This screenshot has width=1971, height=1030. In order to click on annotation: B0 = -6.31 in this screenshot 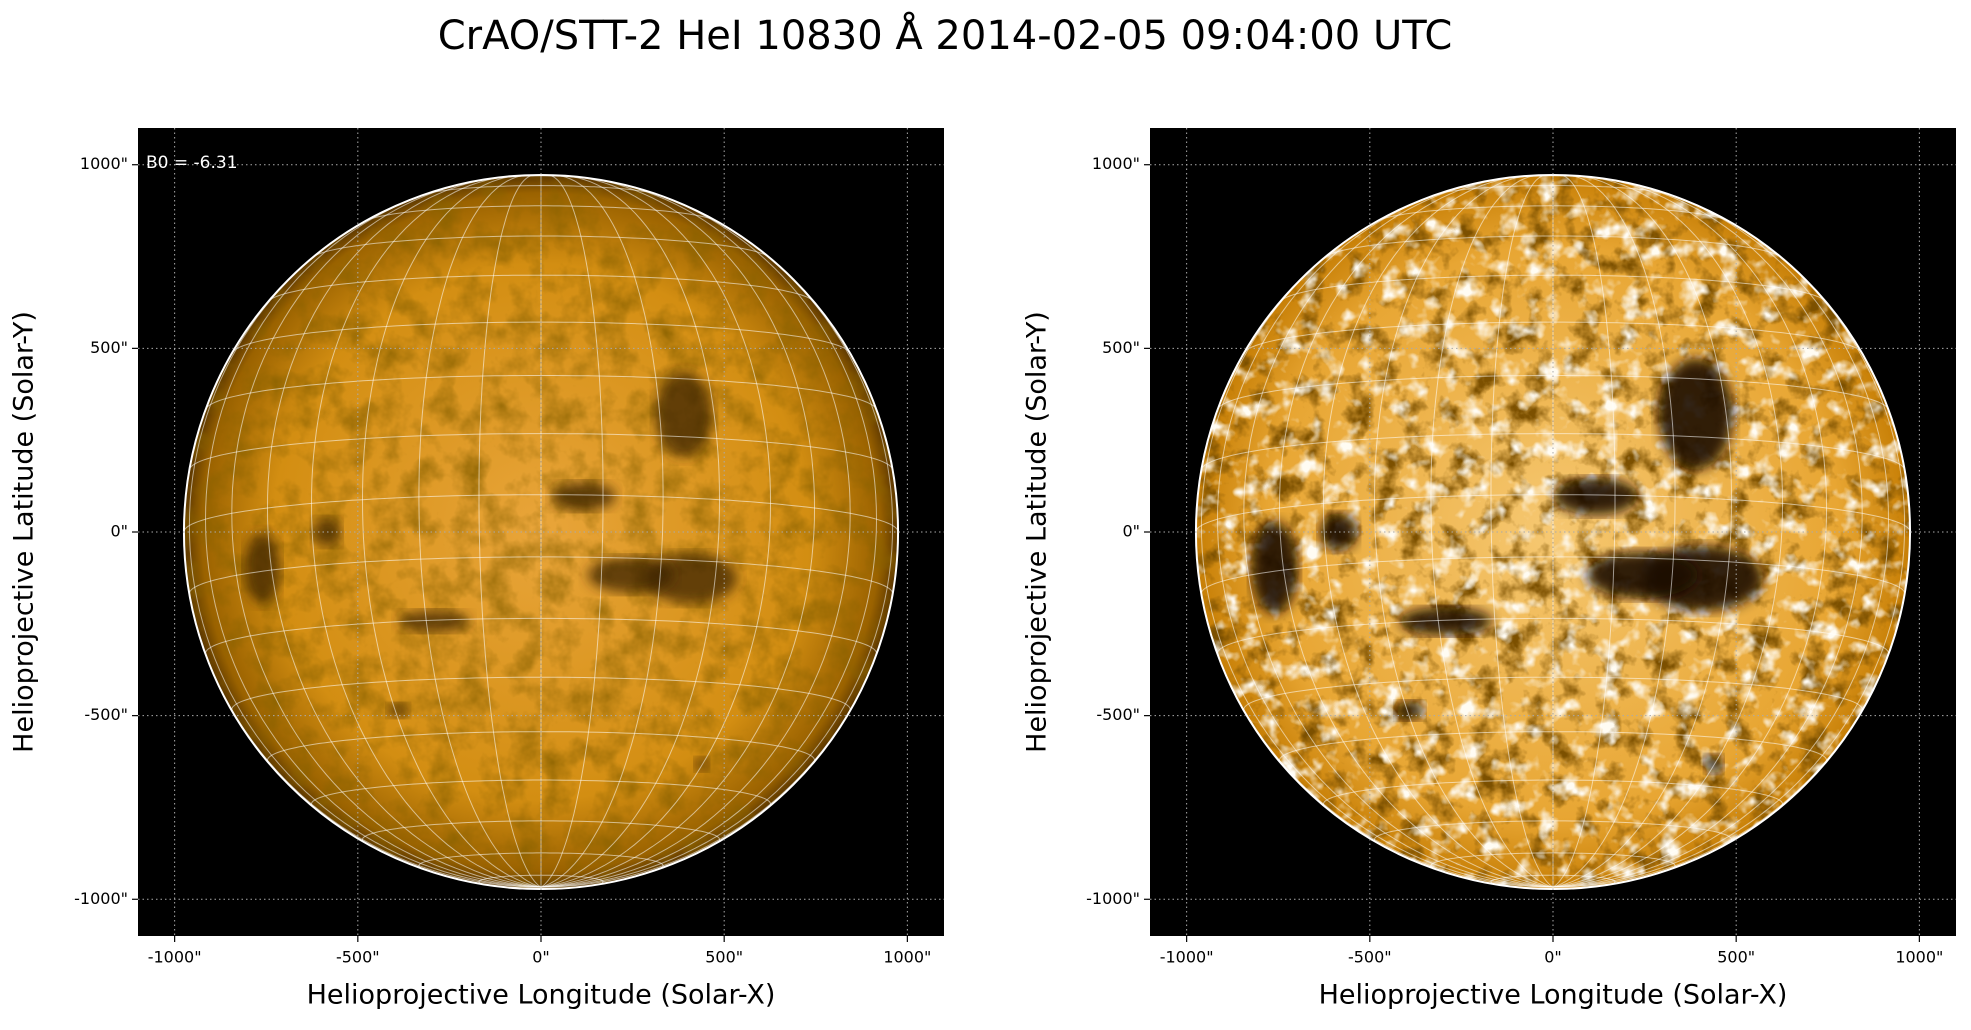, I will do `click(192, 163)`.